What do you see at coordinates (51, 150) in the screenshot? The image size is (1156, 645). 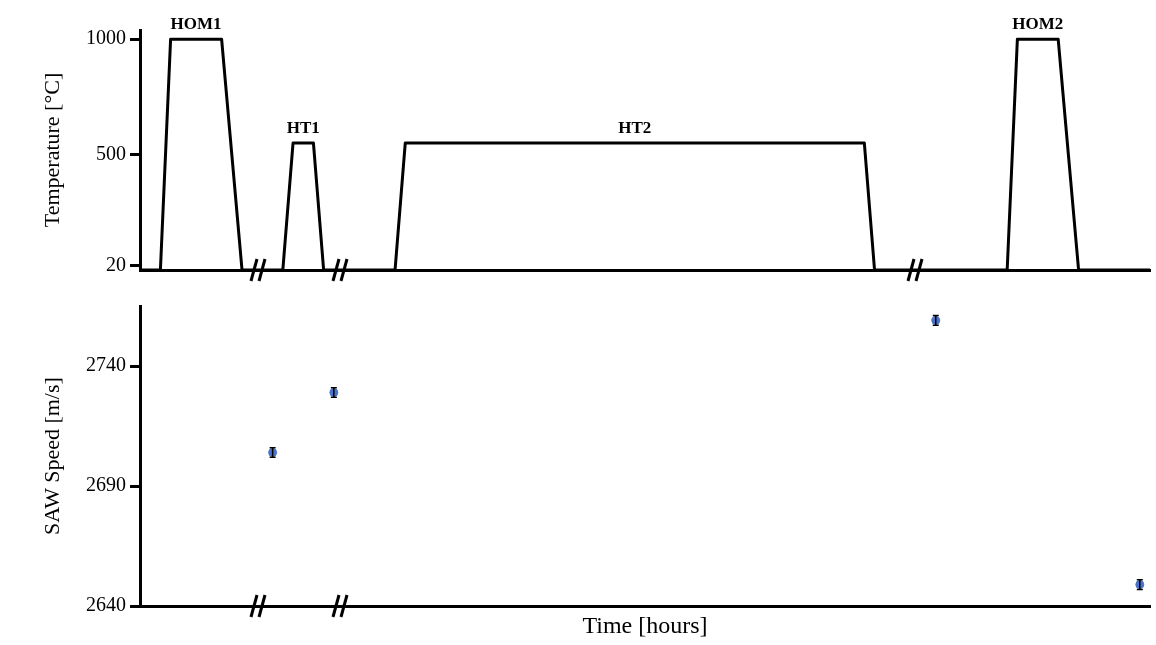 I see `y-axis-title: Temperature [°C]` at bounding box center [51, 150].